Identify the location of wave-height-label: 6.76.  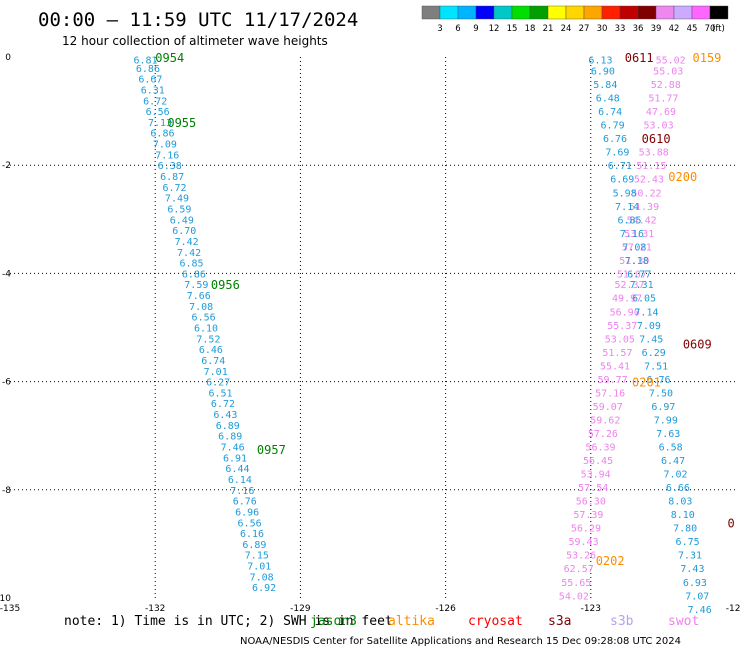
(245, 502).